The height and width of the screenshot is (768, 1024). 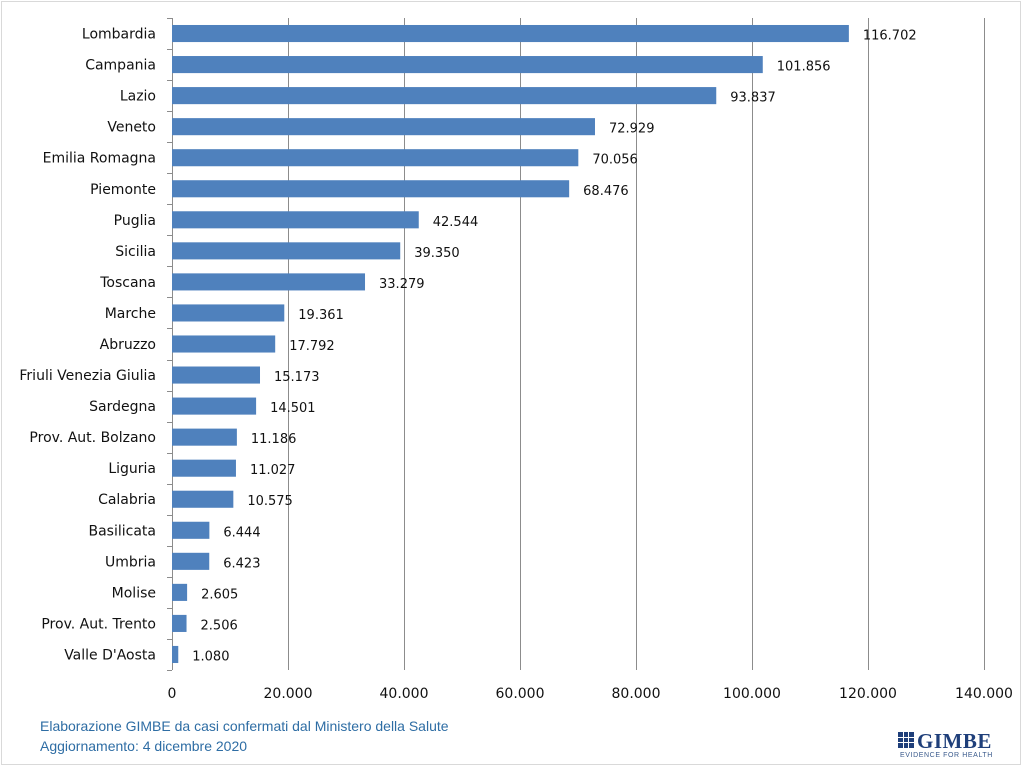 What do you see at coordinates (120, 66) in the screenshot?
I see `category-label: Campania` at bounding box center [120, 66].